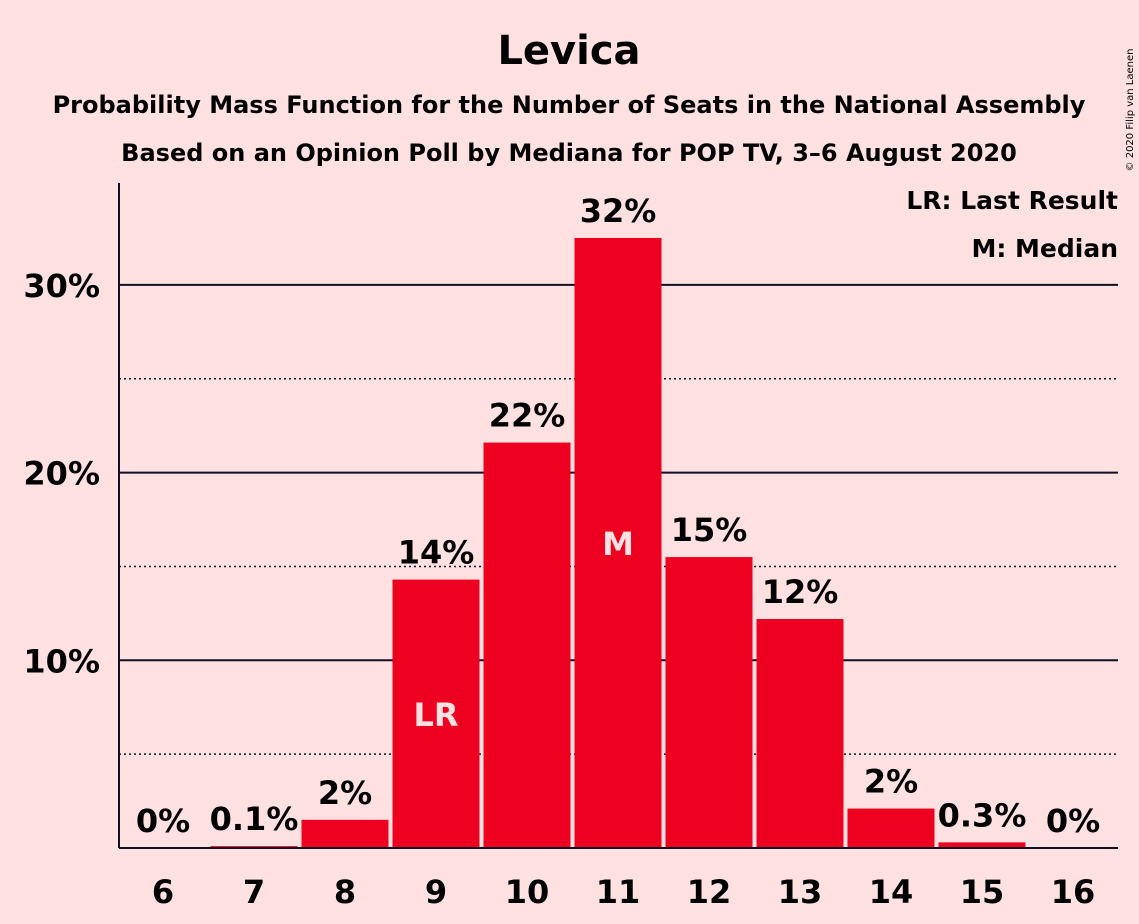  What do you see at coordinates (1012, 200) in the screenshot?
I see `legend-last-result: LR: Last Result` at bounding box center [1012, 200].